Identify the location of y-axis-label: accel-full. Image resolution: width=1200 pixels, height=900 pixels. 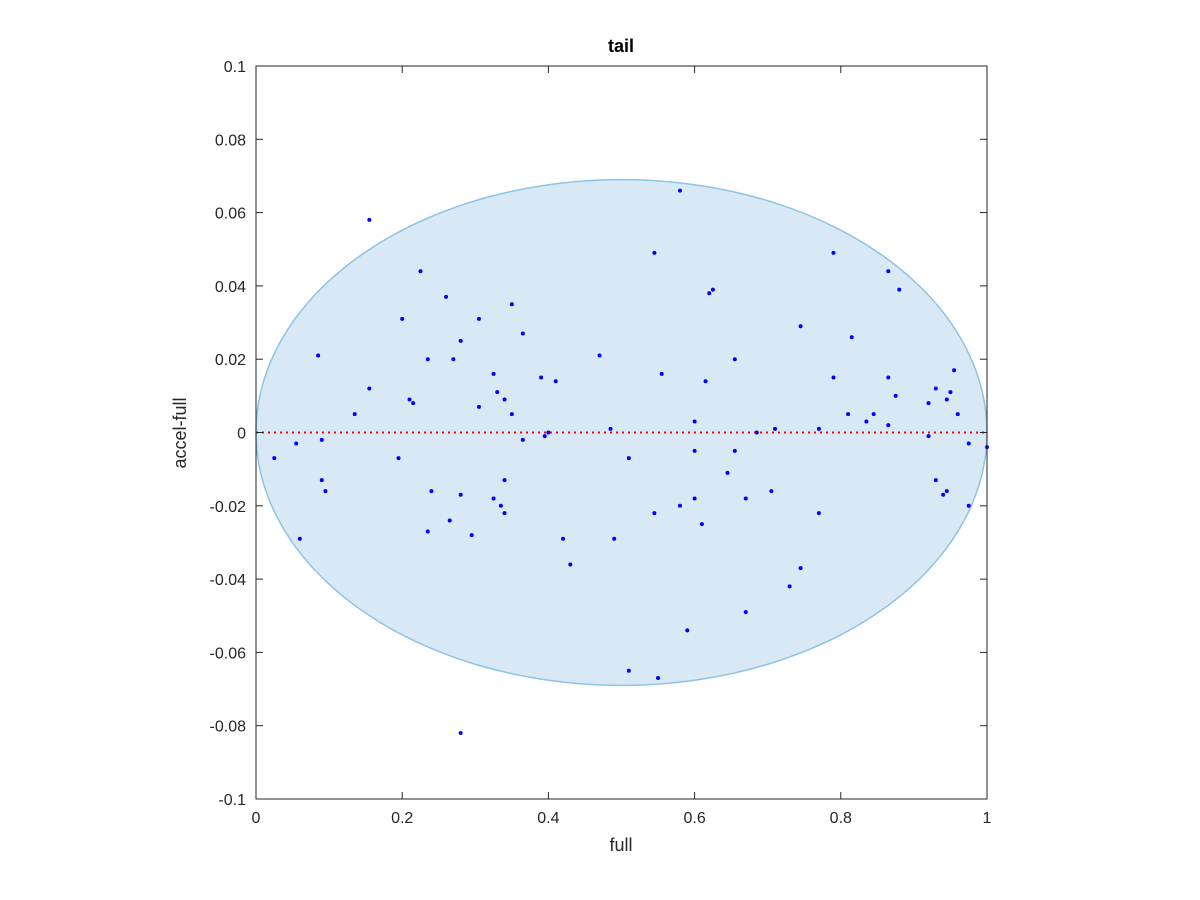
(180, 432).